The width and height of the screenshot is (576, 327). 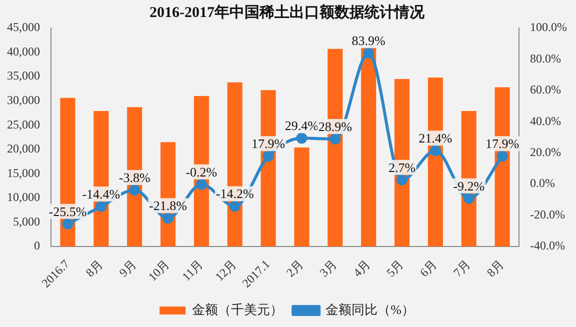 What do you see at coordinates (23, 27) in the screenshot?
I see `y-tick-label: 45,000` at bounding box center [23, 27].